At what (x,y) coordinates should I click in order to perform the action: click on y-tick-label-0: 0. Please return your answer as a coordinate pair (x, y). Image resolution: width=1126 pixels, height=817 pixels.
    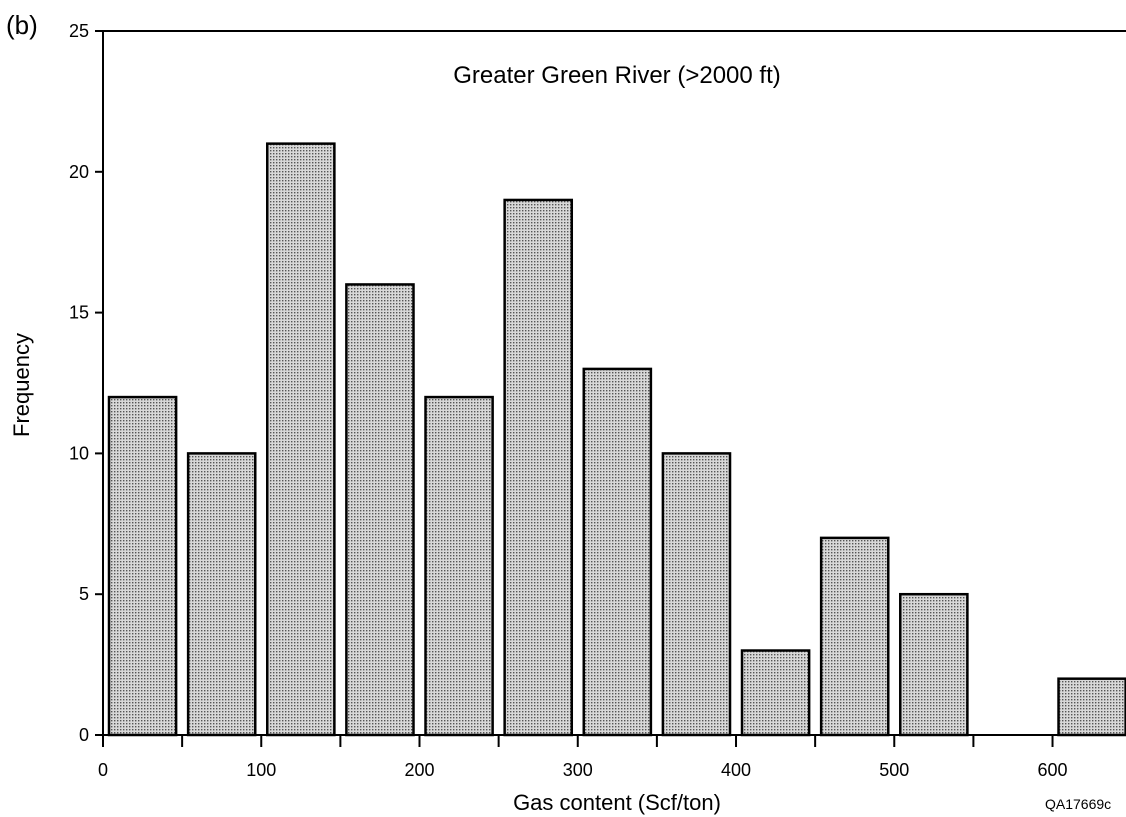
    Looking at the image, I should click on (84, 735).